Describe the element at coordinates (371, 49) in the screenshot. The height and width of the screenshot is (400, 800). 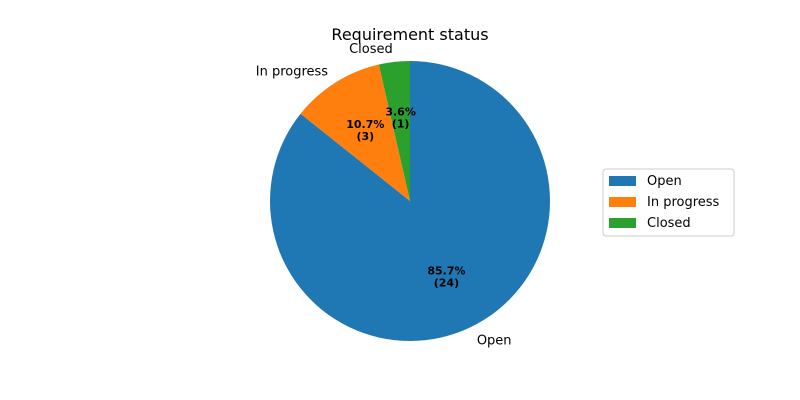
I see `slice-category-label-2: Closed` at that location.